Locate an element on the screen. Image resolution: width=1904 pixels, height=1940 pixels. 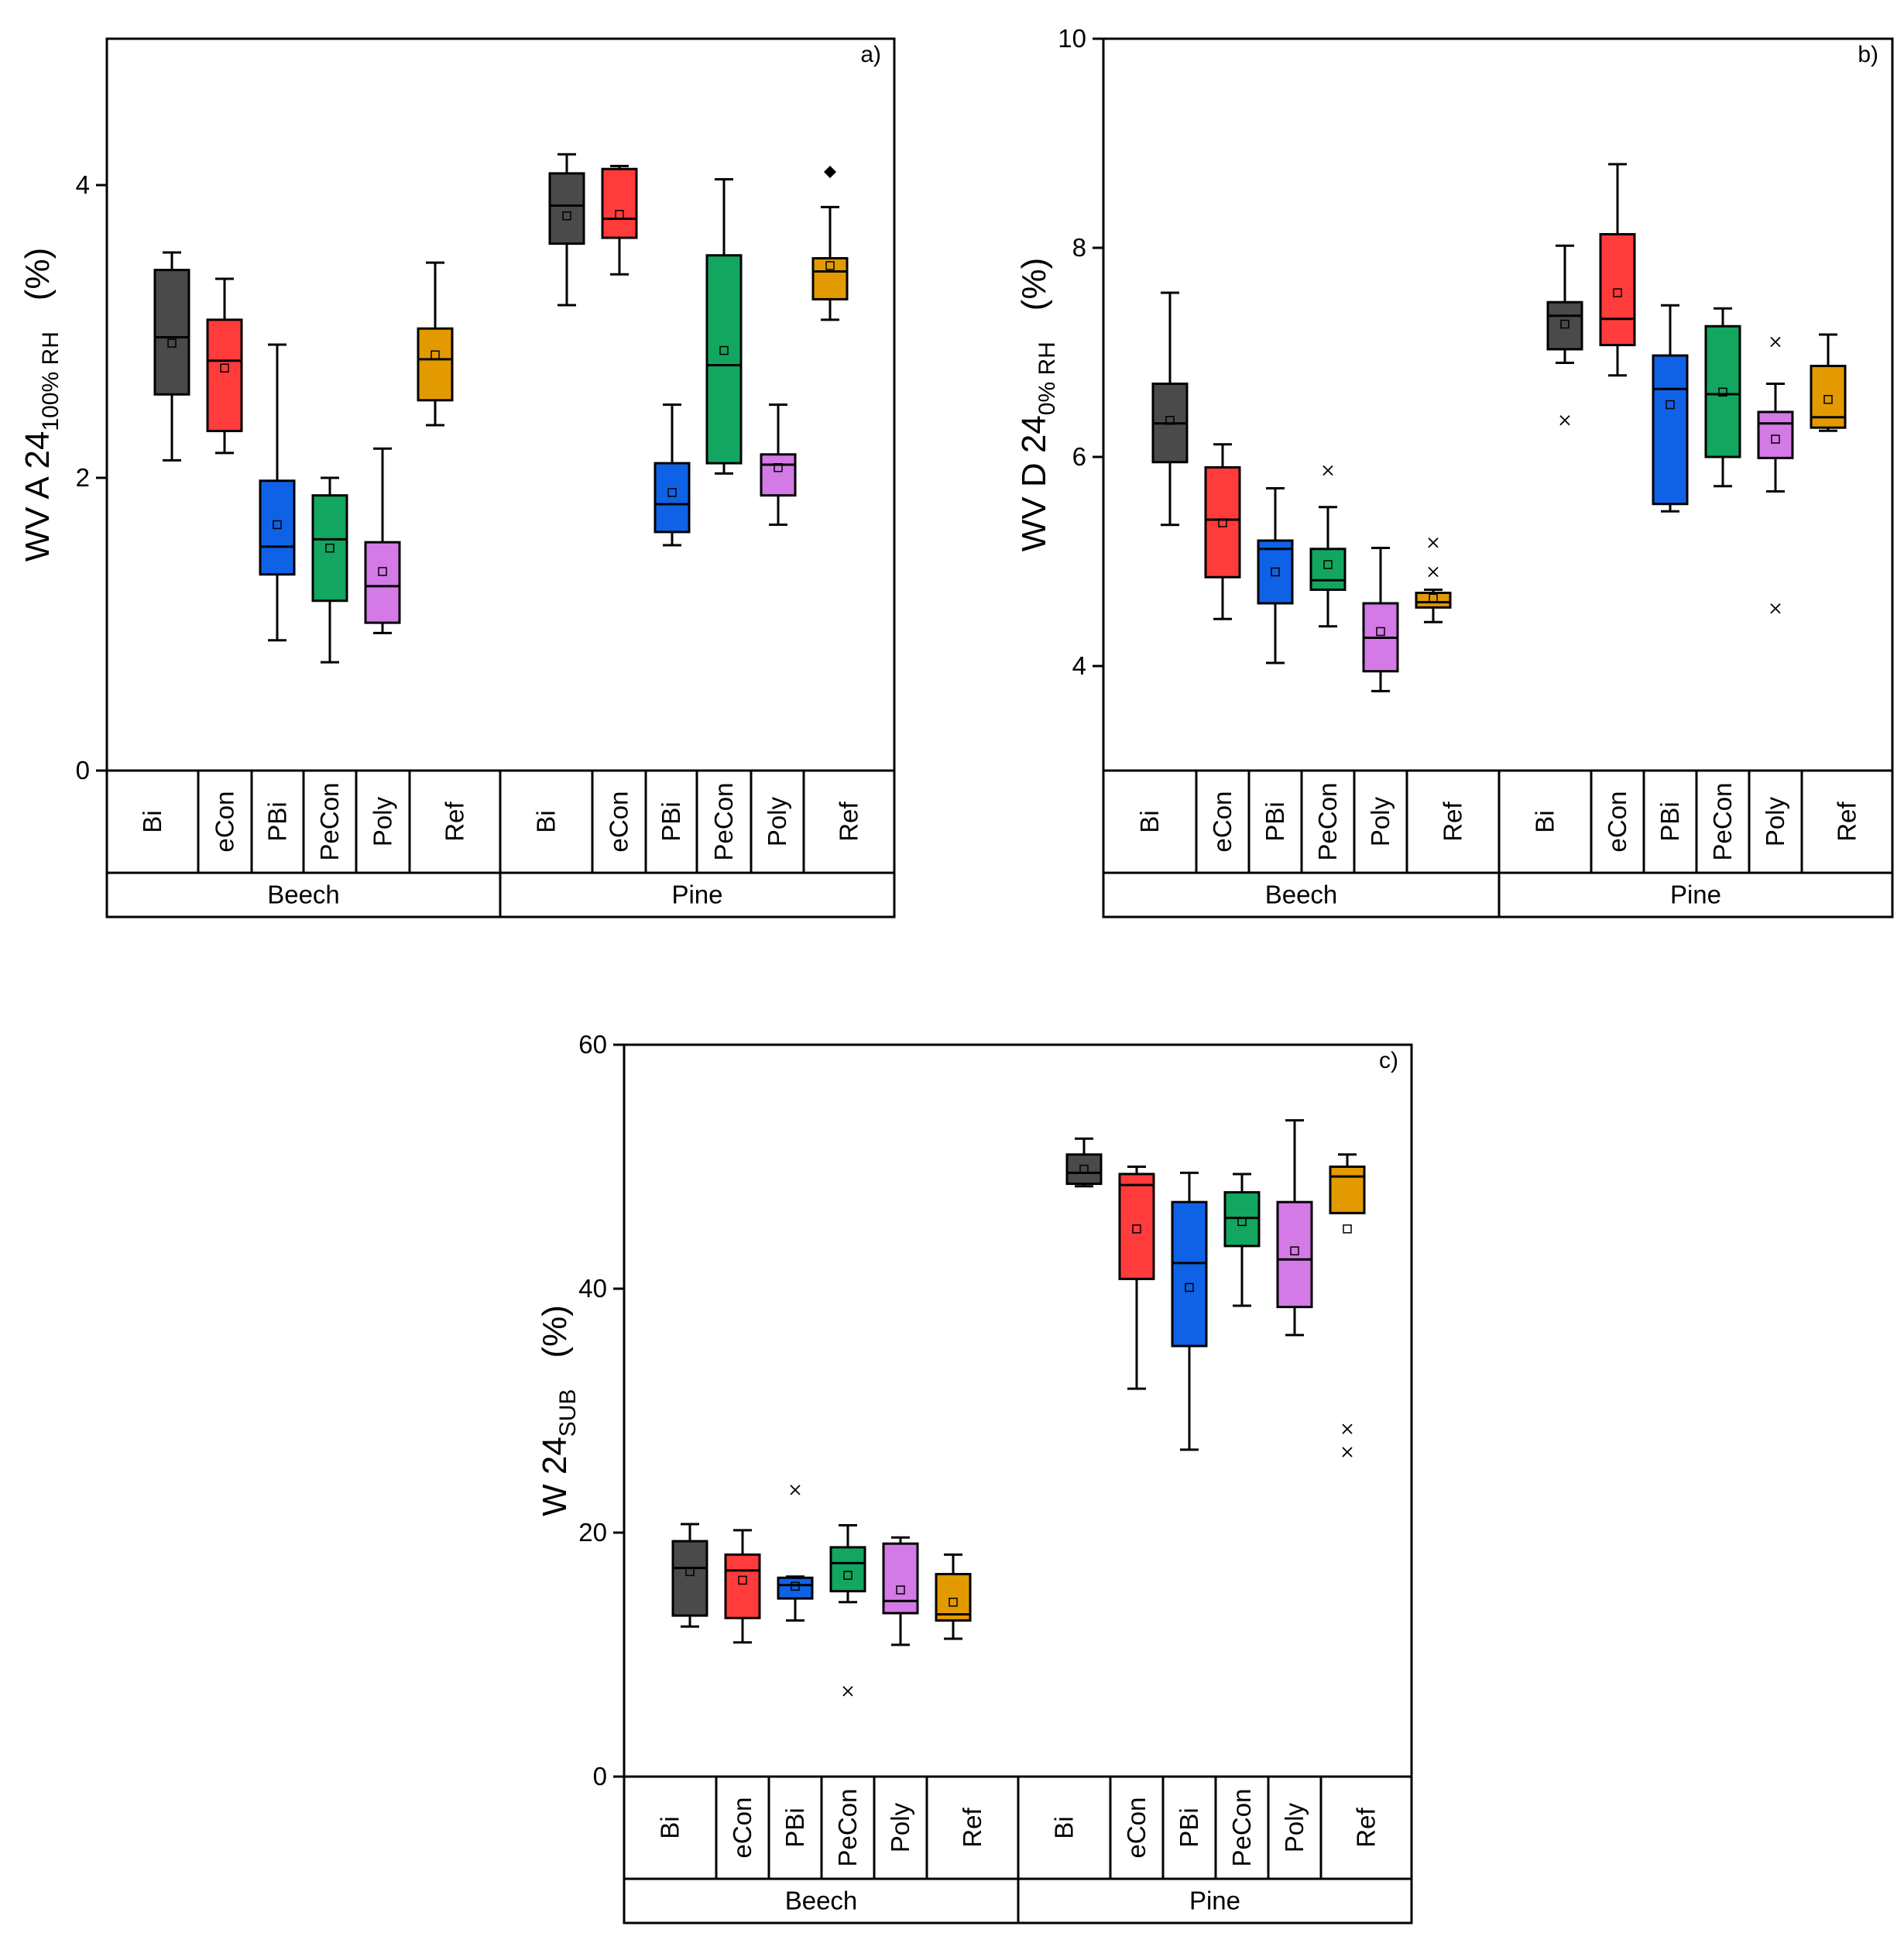
box-Bi-Pine is located at coordinates (566, 230).